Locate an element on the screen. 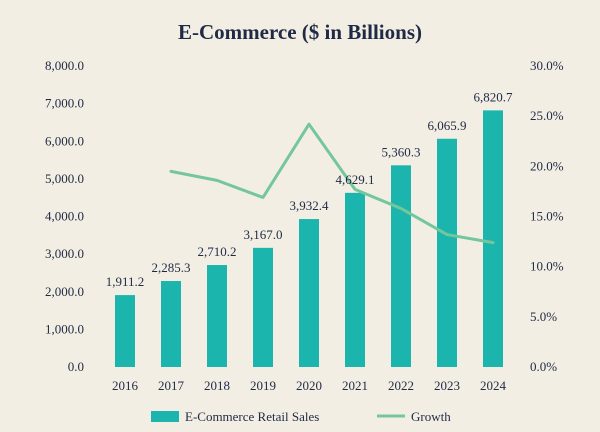 This screenshot has width=600, height=432. right-axis: 0.0% 5.0% 10.0% 15.0% 20.0% 25.0% 30.0% is located at coordinates (547, 216).